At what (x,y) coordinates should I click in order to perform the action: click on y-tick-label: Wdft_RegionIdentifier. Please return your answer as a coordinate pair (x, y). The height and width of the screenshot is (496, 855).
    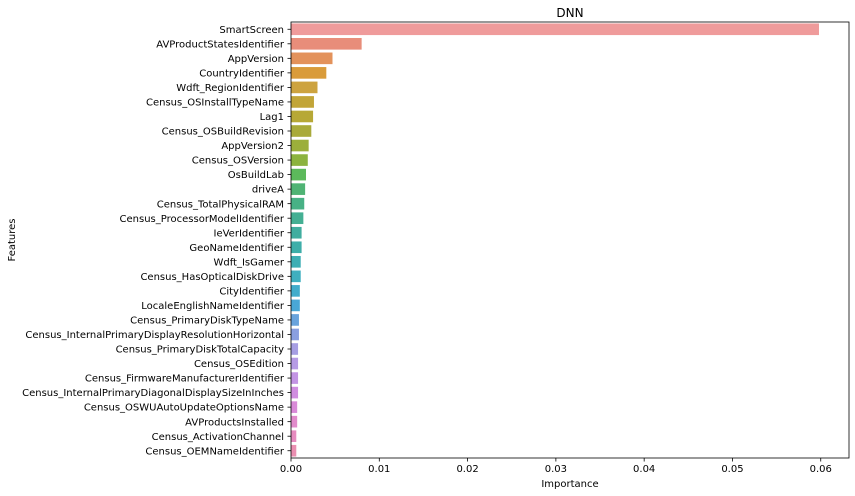
    Looking at the image, I should click on (230, 88).